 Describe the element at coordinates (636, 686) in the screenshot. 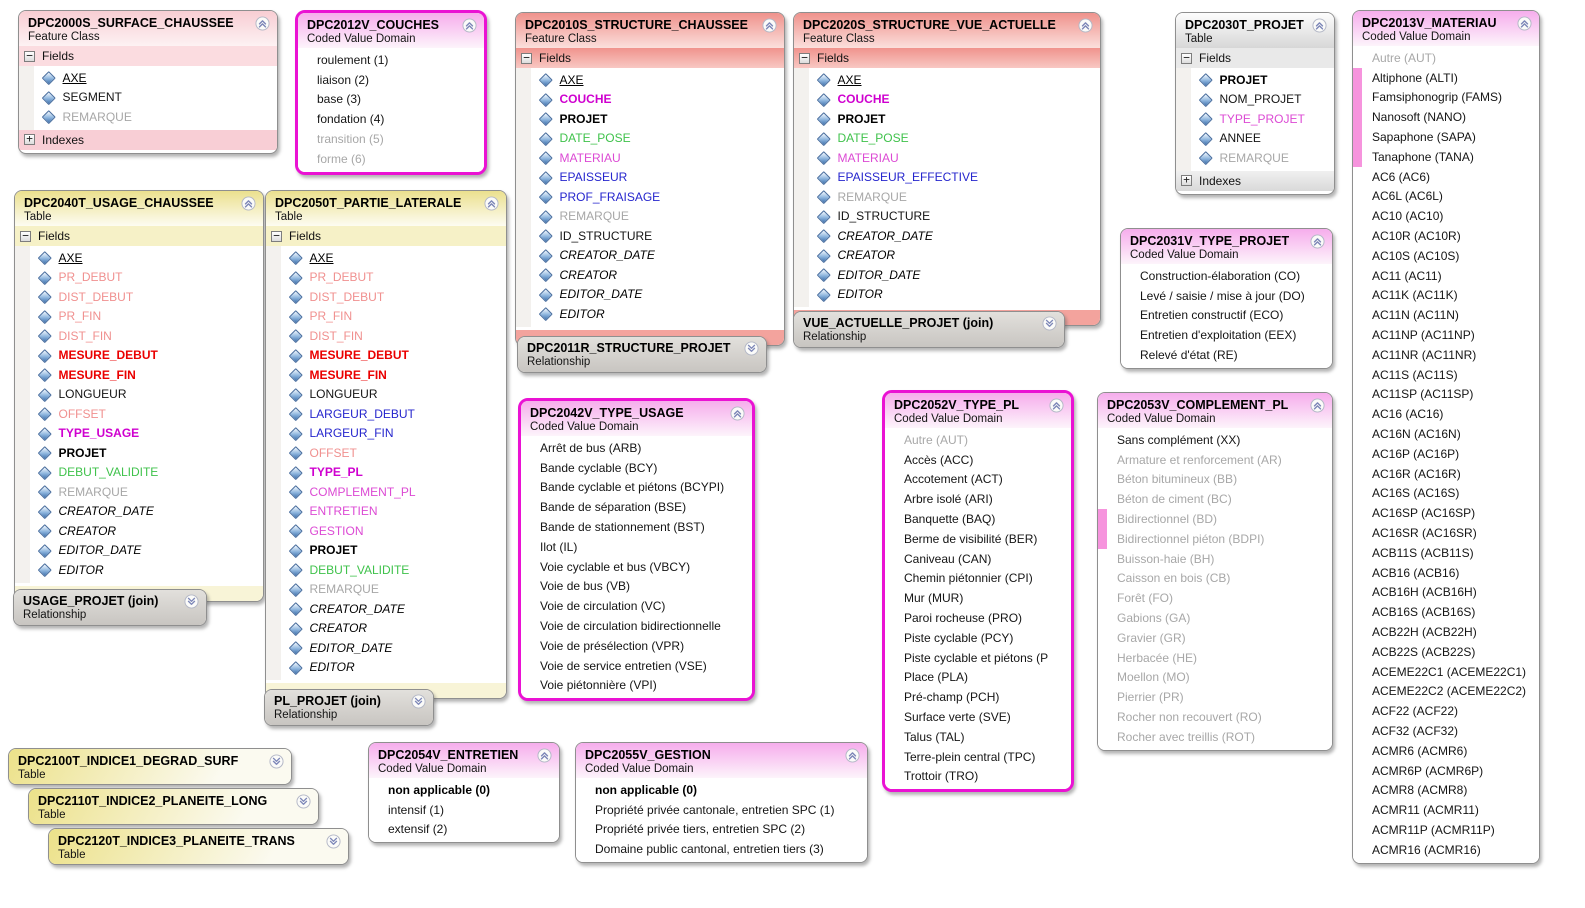

I see `domain-value-row: Voie piétonnière (VPI)` at that location.